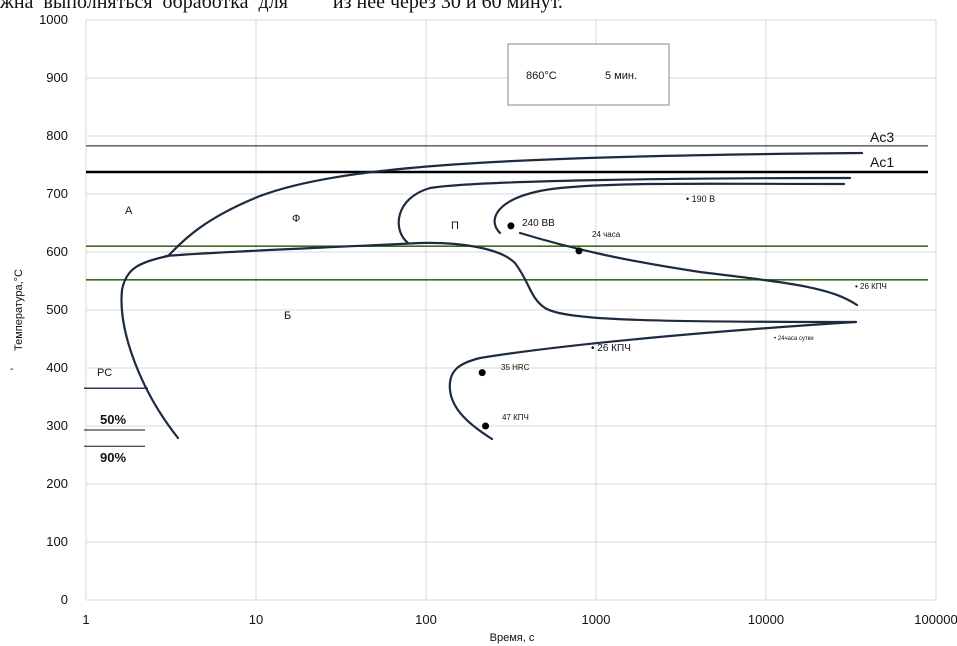 The width and height of the screenshot is (957, 646). What do you see at coordinates (19, 310) in the screenshot?
I see `y-axis-label: Температура,°С` at bounding box center [19, 310].